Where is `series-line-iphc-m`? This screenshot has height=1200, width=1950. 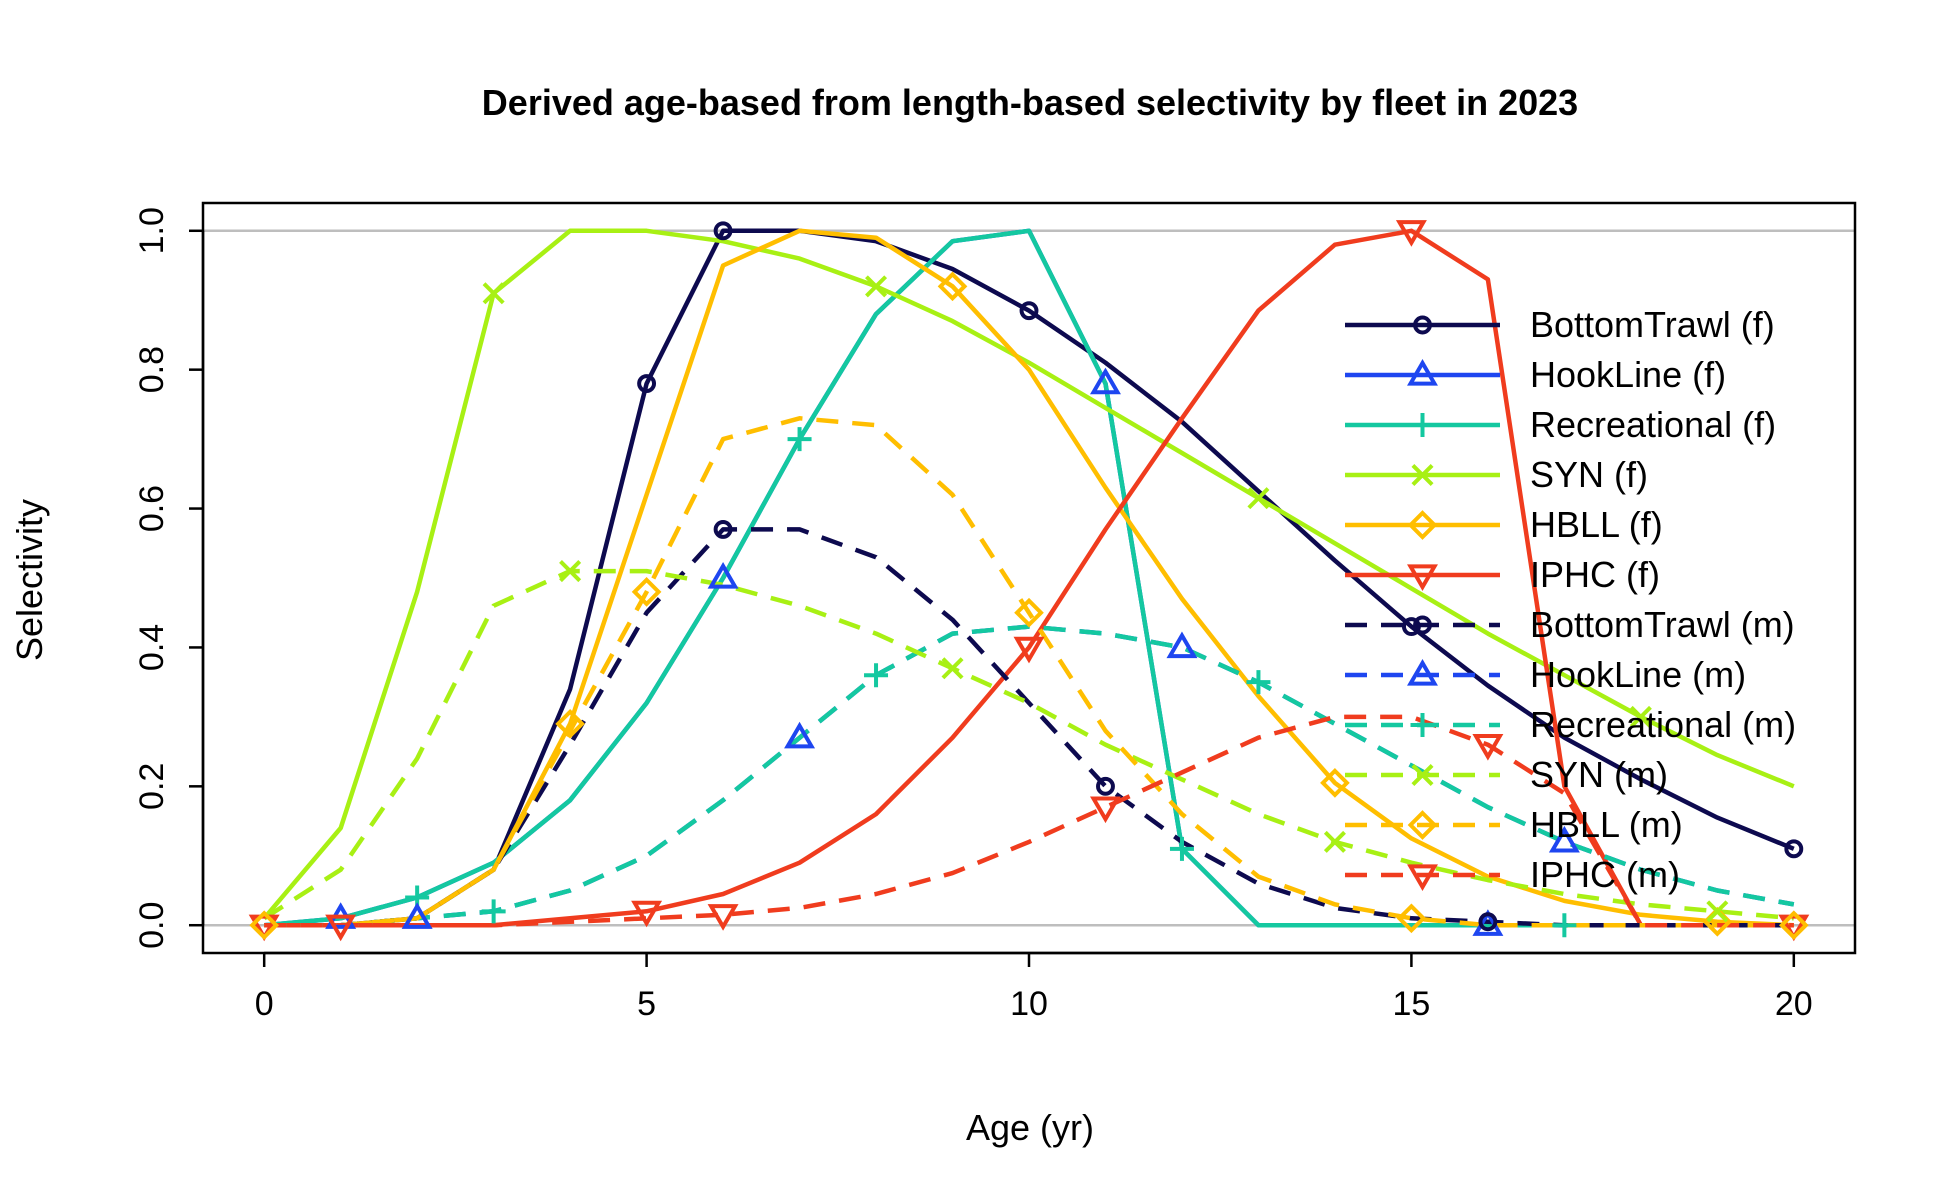
series-line-iphc-m is located at coordinates (1029, 821).